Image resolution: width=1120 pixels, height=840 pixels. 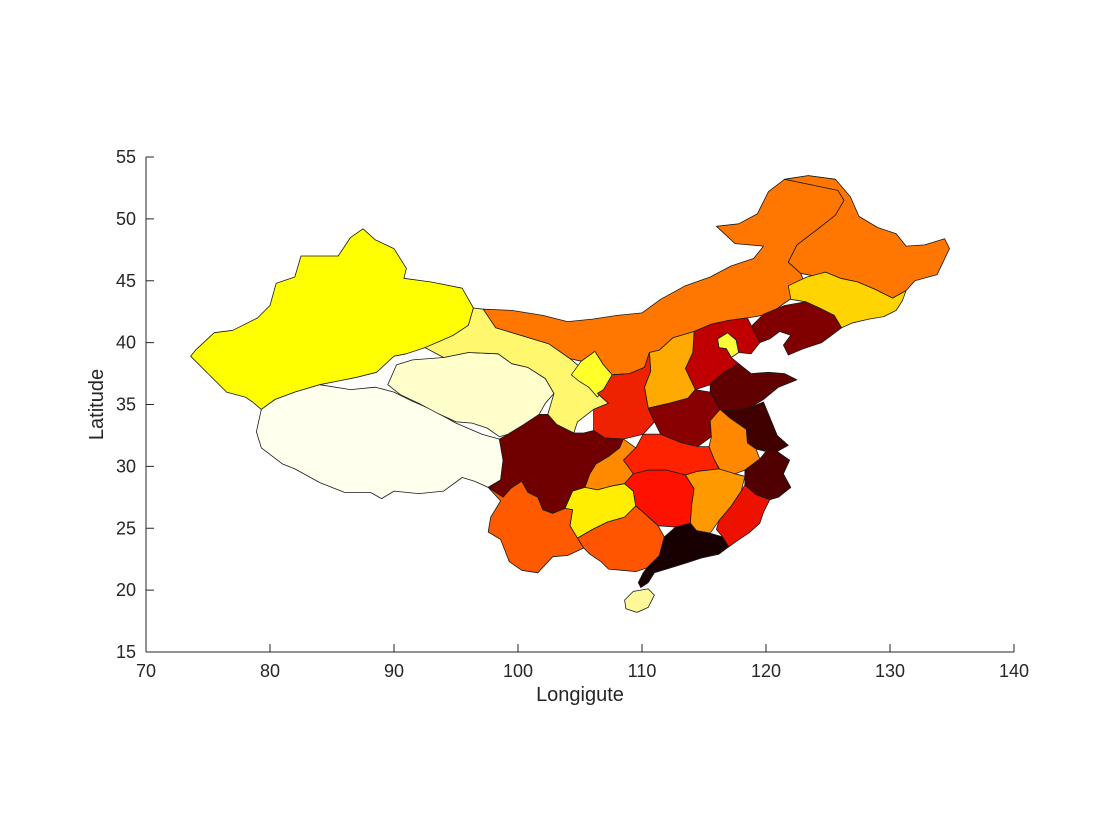 What do you see at coordinates (1014, 671) in the screenshot?
I see `x-tick-label: 140` at bounding box center [1014, 671].